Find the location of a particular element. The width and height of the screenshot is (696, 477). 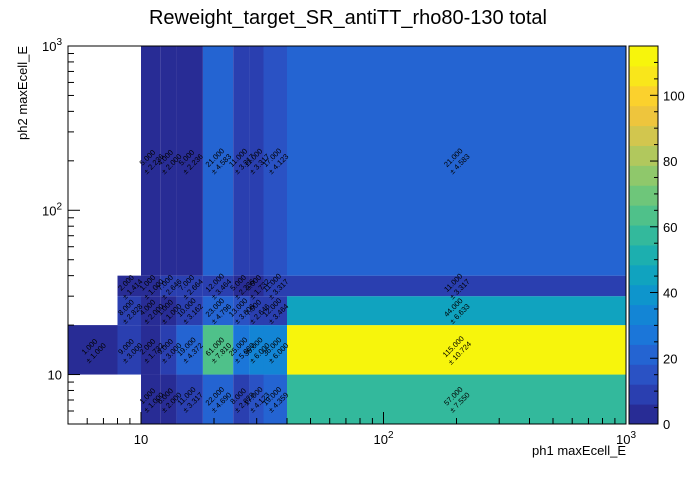

colorbar-tick-label: 20 is located at coordinates (670, 358).